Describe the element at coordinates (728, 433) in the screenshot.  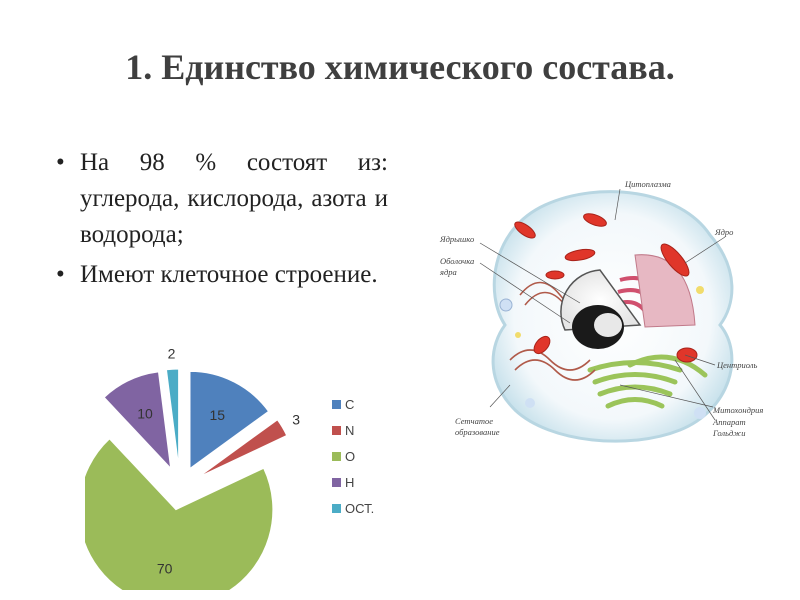
I see `label-golgi-2: Гольджи` at that location.